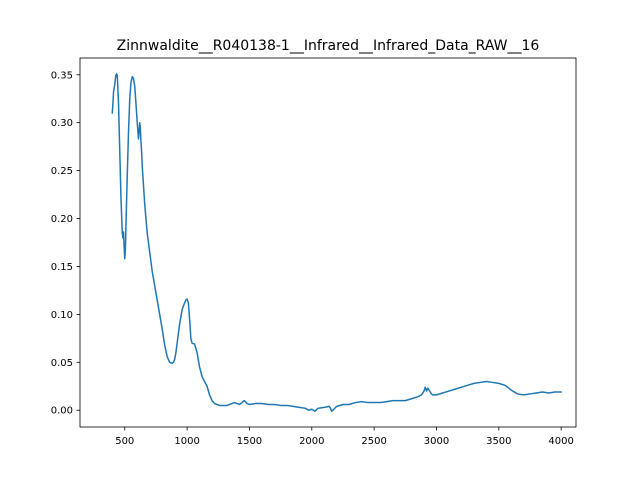  Describe the element at coordinates (560, 441) in the screenshot. I see `x-tick-label: 4000` at that location.